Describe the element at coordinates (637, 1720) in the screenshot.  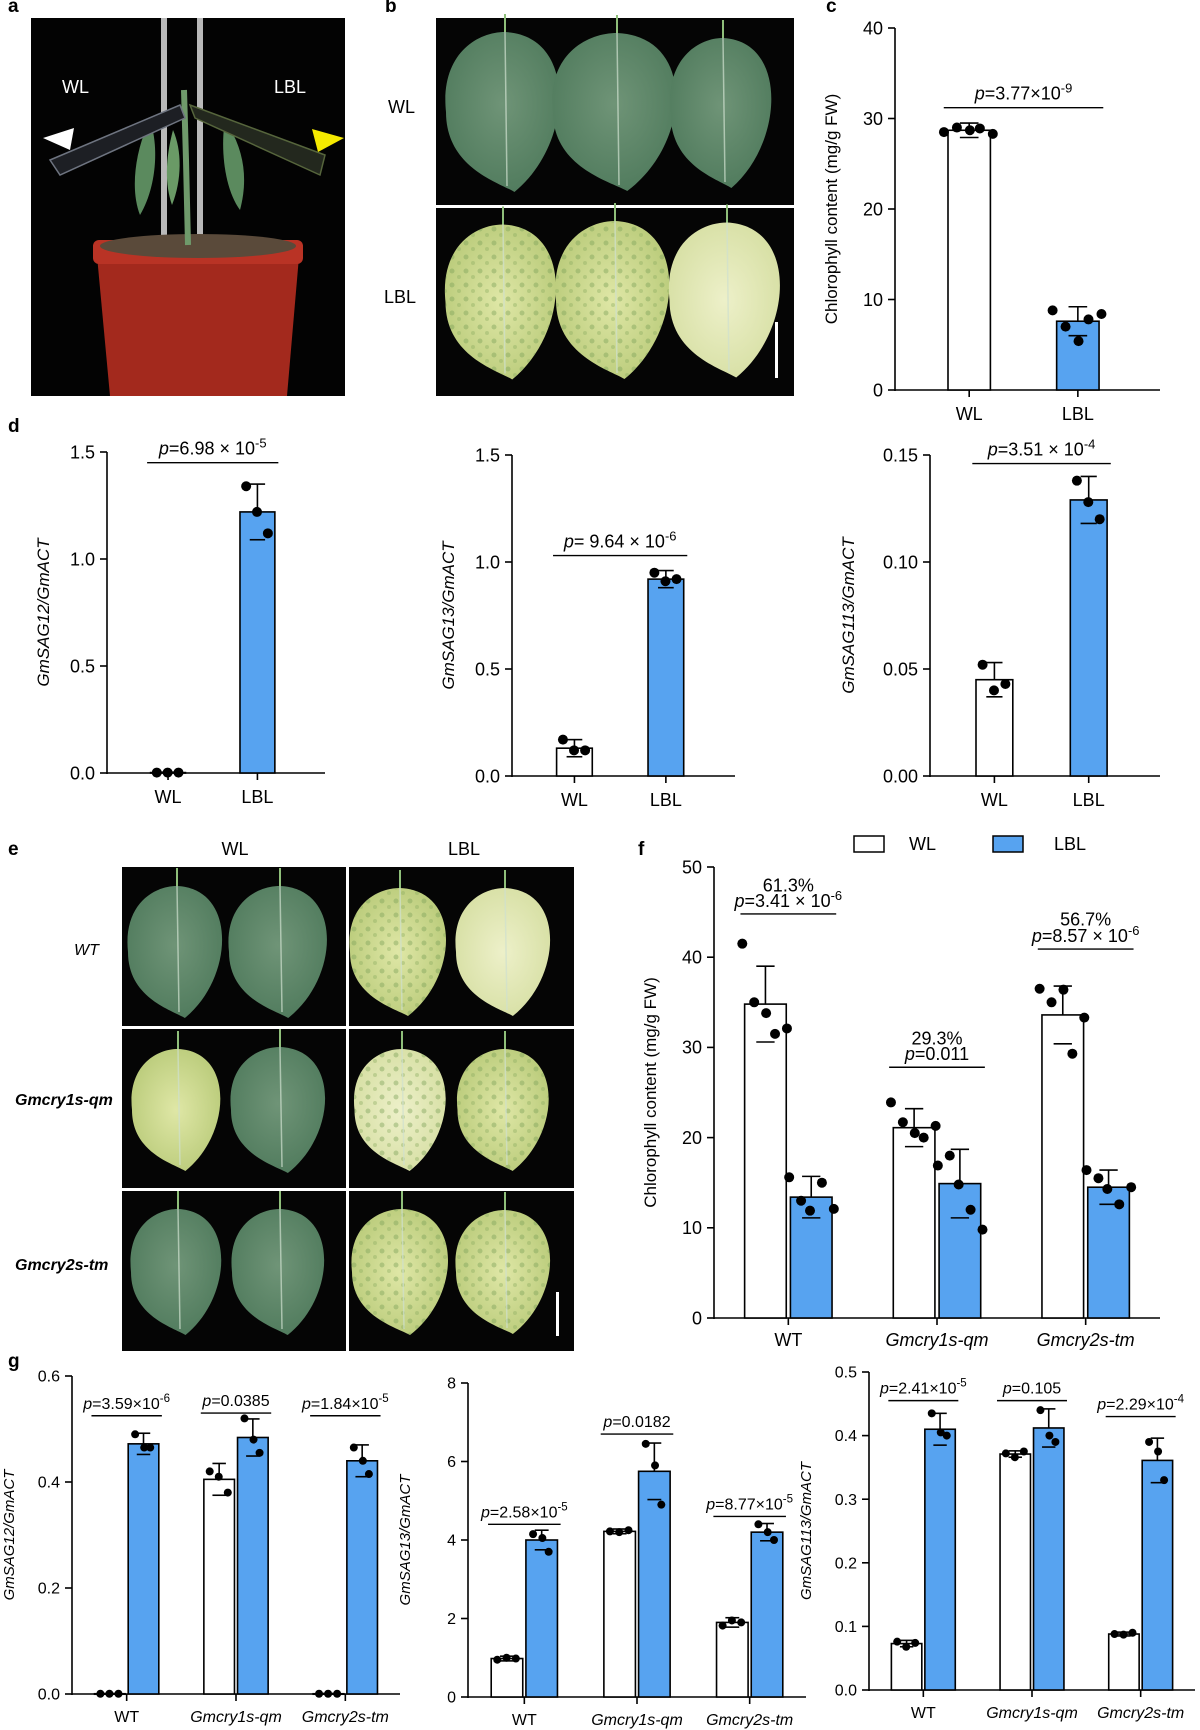
I see `x-tick-label: Gmcry1s-qm` at that location.